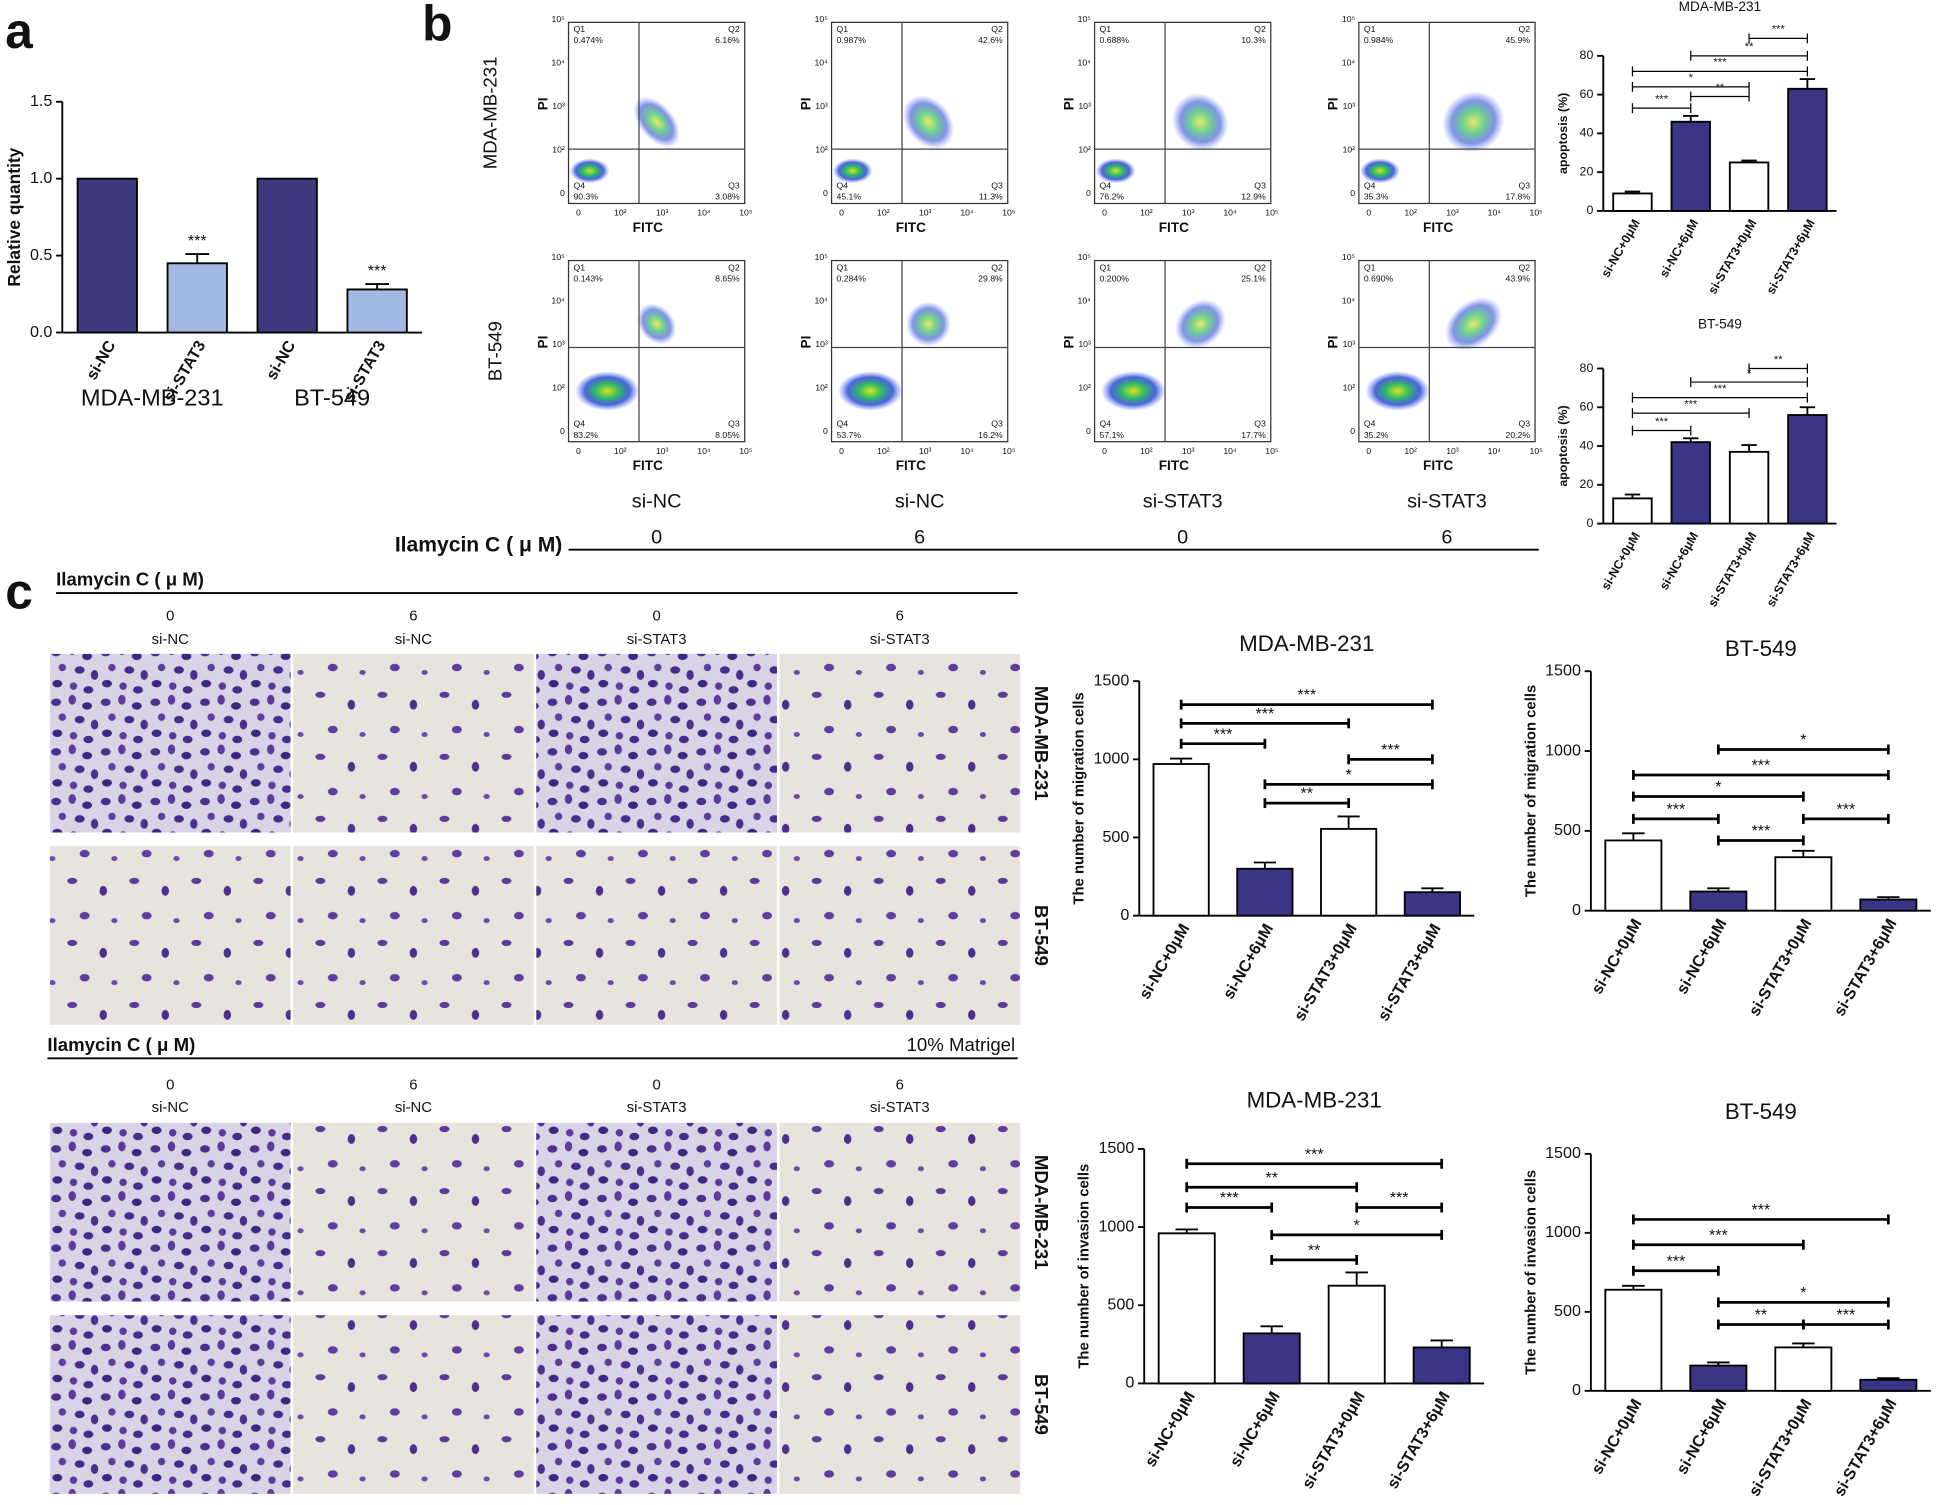 This screenshot has height=1505, width=1946. What do you see at coordinates (588, 278) in the screenshot?
I see `quadrant-percent: 0.143%` at bounding box center [588, 278].